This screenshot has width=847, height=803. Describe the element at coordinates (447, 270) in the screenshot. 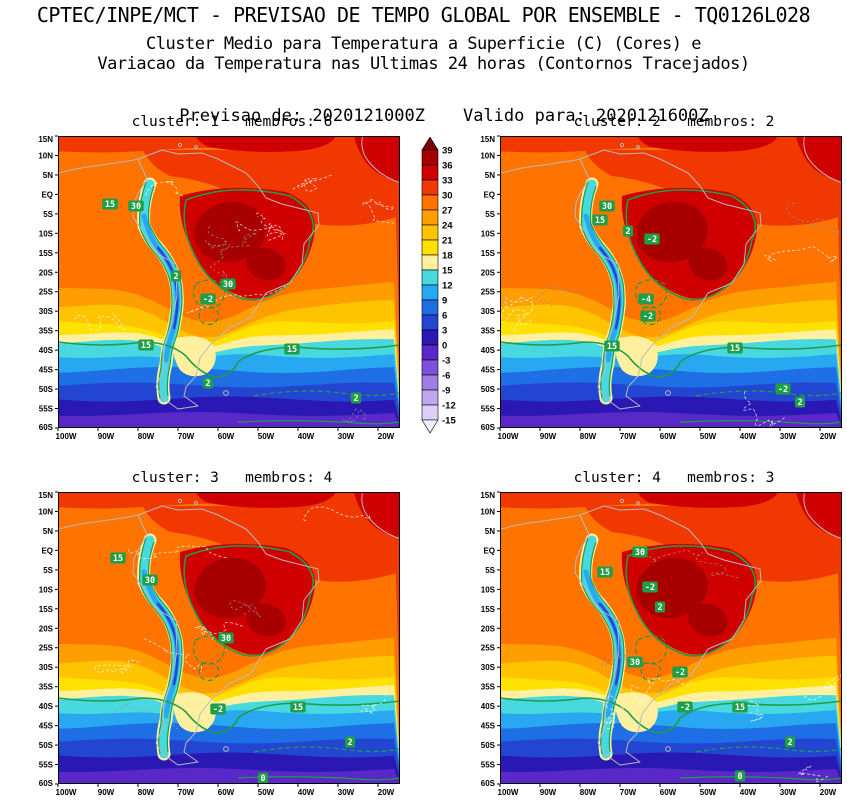

I see `colorbar-level-label: 15` at that location.